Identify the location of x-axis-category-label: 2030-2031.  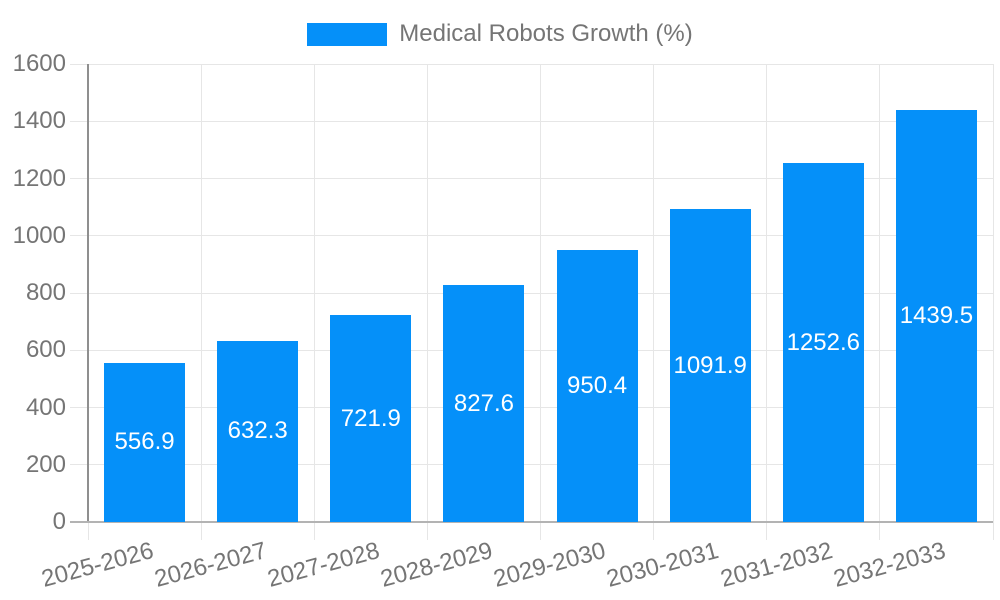
(663, 565).